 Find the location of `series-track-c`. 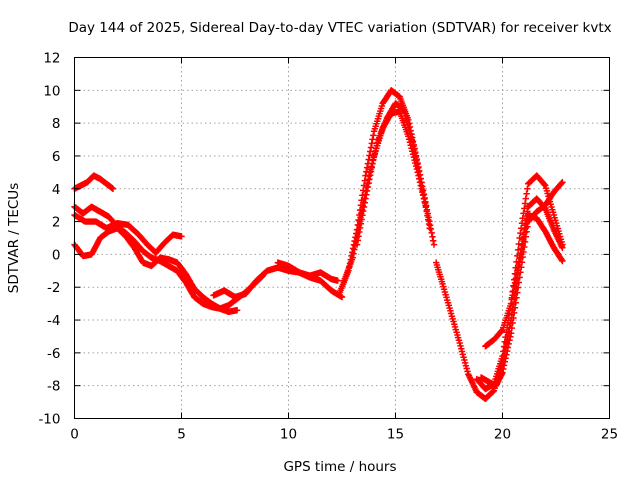

series-track-c is located at coordinates (156, 270).